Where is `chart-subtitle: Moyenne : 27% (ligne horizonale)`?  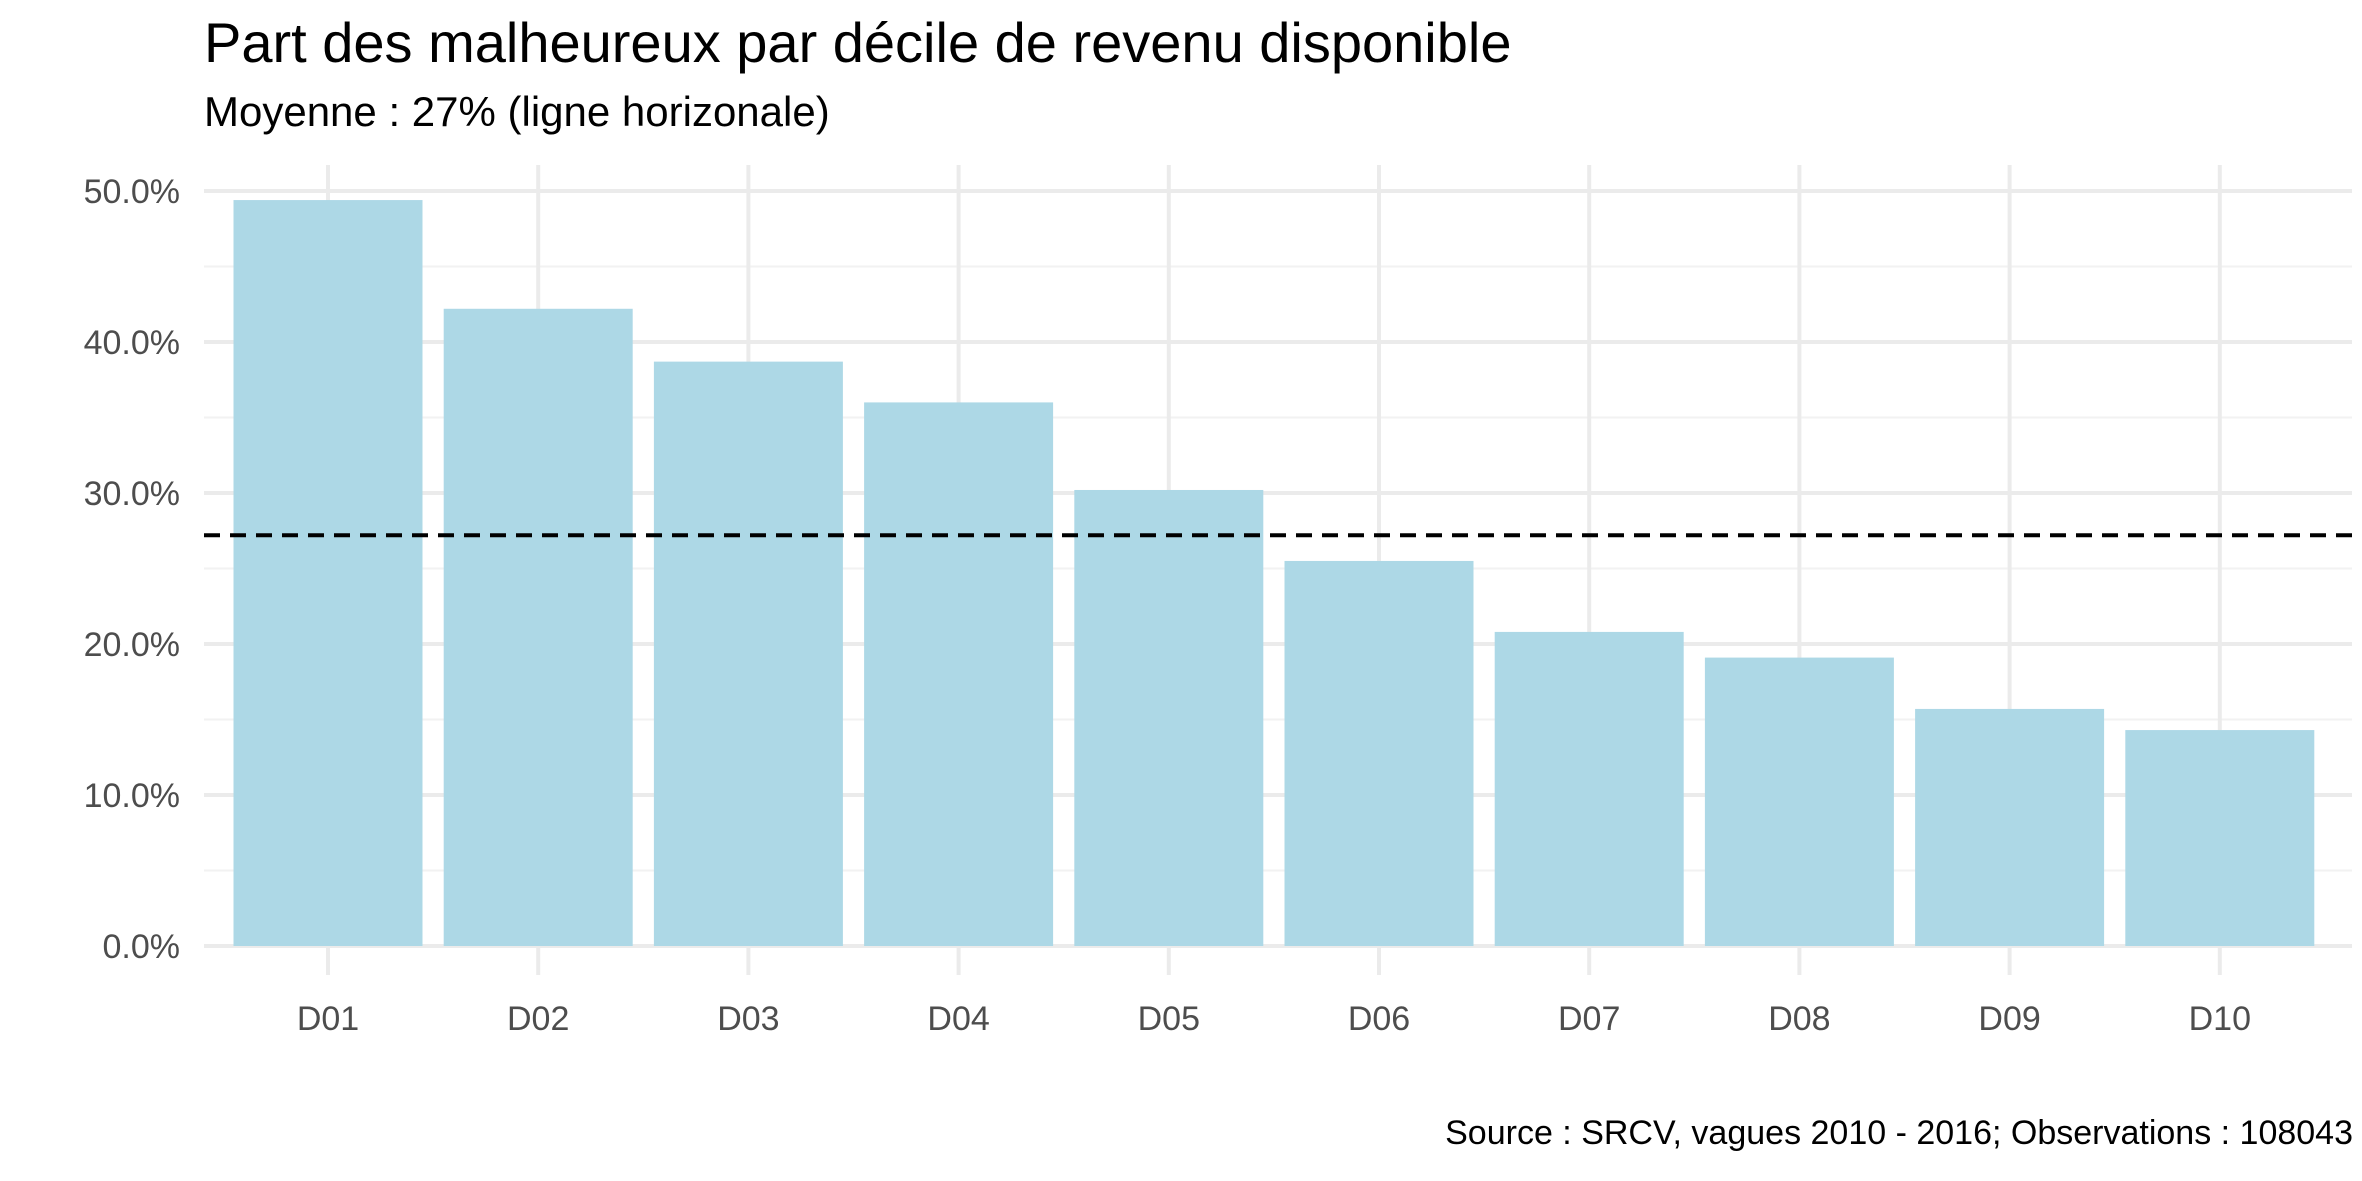
chart-subtitle: Moyenne : 27% (ligne horizonale) is located at coordinates (517, 111).